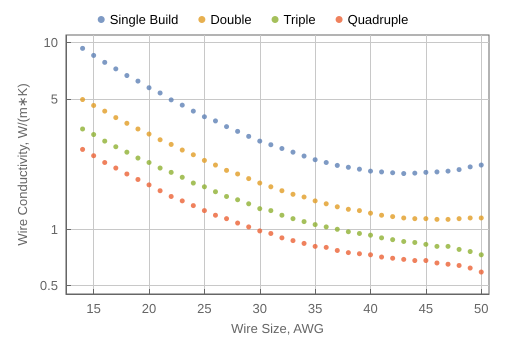 Image resolution: width=506 pixels, height=350 pixels. Describe the element at coordinates (370, 308) in the screenshot. I see `x-tick-label: 40` at that location.